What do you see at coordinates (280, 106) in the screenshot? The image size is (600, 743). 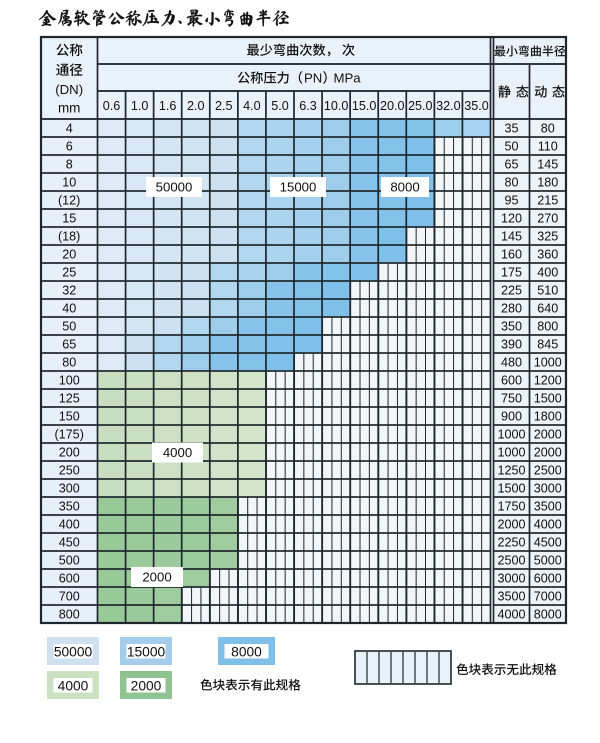 I see `svg-text: 5.0` at bounding box center [280, 106].